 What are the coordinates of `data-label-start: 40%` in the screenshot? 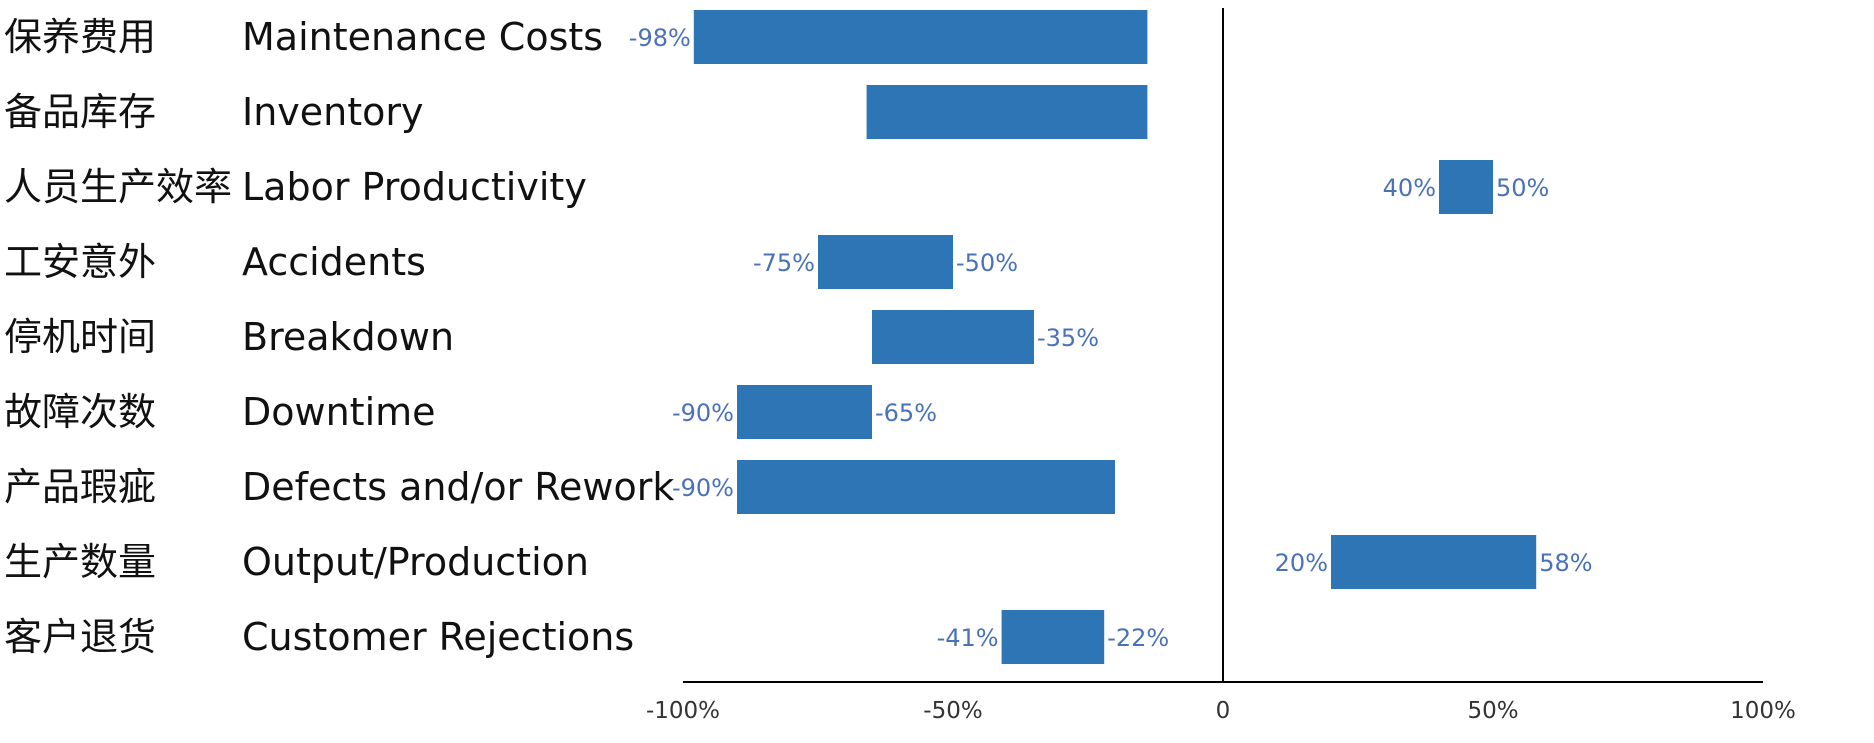 It's located at (1409, 188).